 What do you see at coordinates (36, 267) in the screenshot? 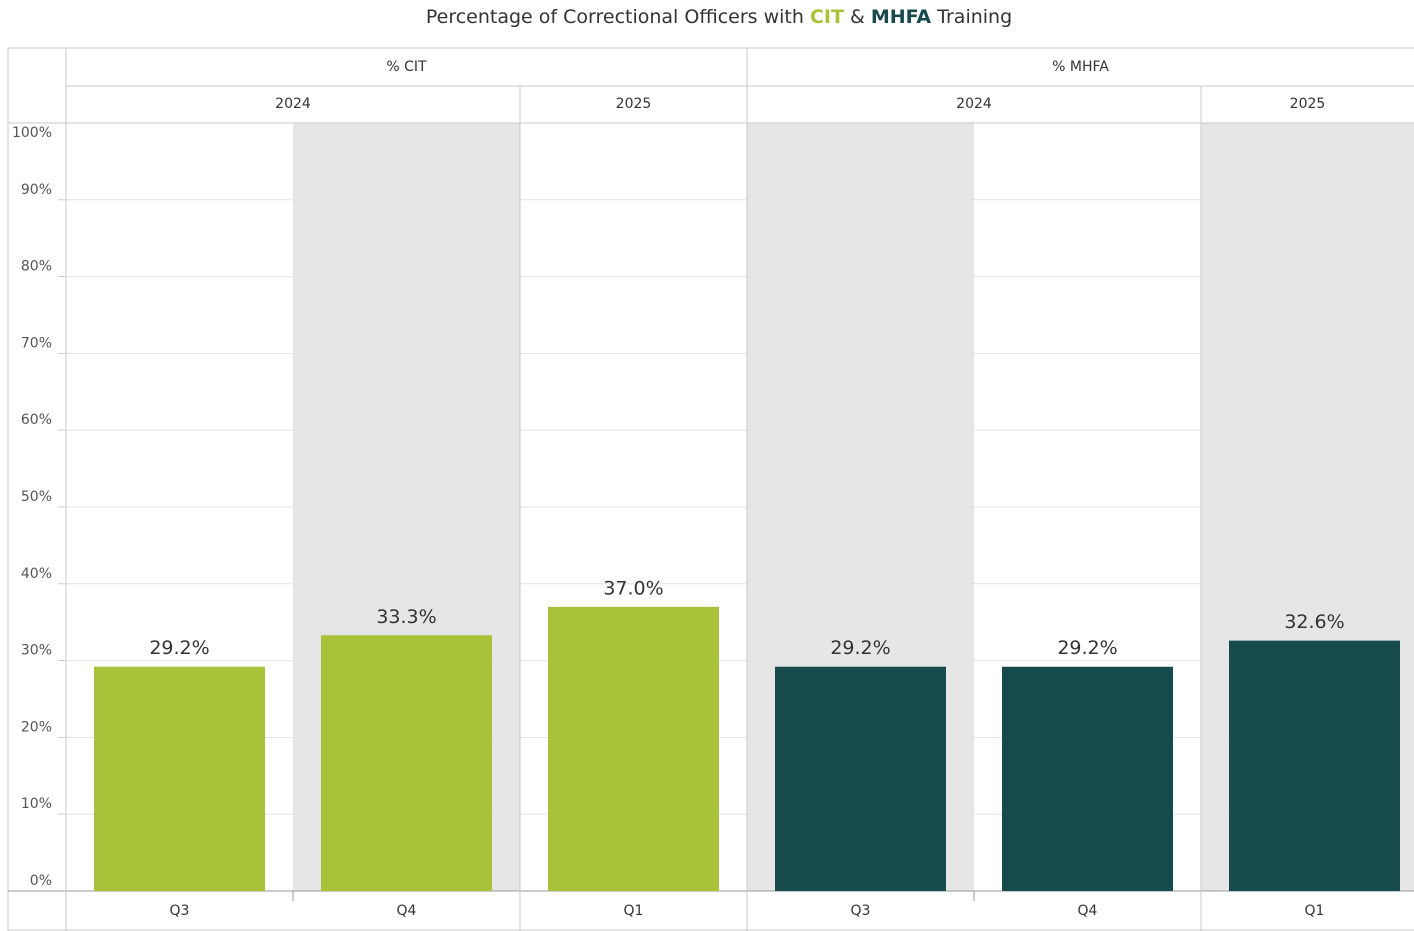
I see `y-tick-label: 80%` at bounding box center [36, 267].